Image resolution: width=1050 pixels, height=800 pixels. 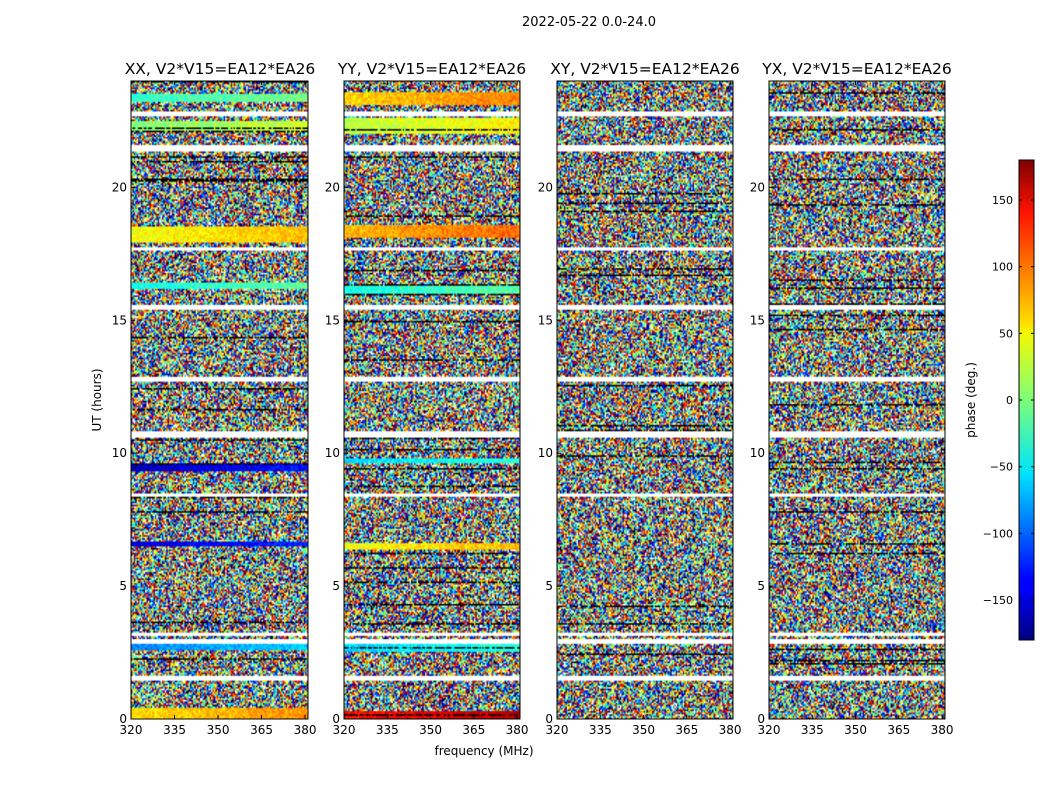 What do you see at coordinates (332, 320) in the screenshot?
I see `y-tick-label-yy: 15` at bounding box center [332, 320].